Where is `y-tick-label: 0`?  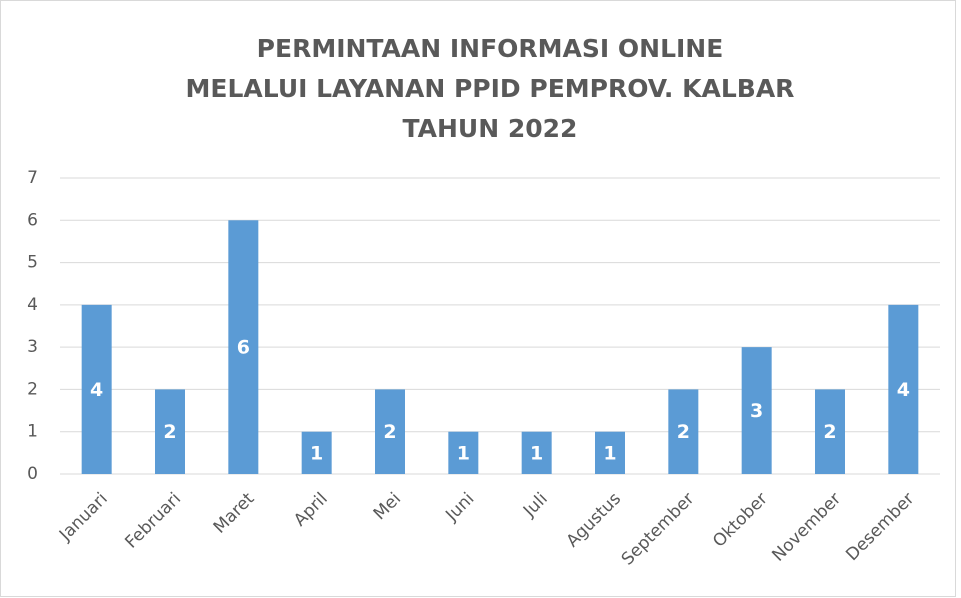
y-tick-label: 0 is located at coordinates (32, 474).